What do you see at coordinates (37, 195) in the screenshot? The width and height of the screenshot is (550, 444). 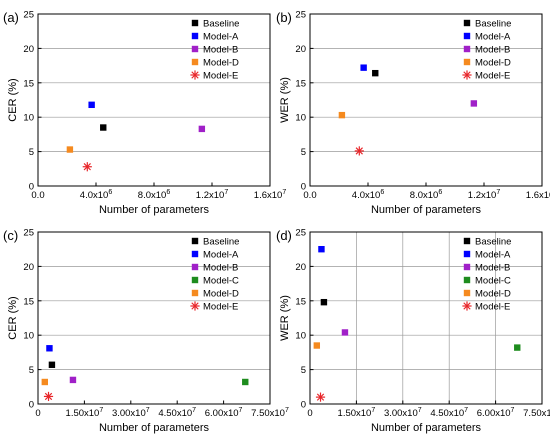 I see `x-tick-label: 0.0` at bounding box center [37, 195].